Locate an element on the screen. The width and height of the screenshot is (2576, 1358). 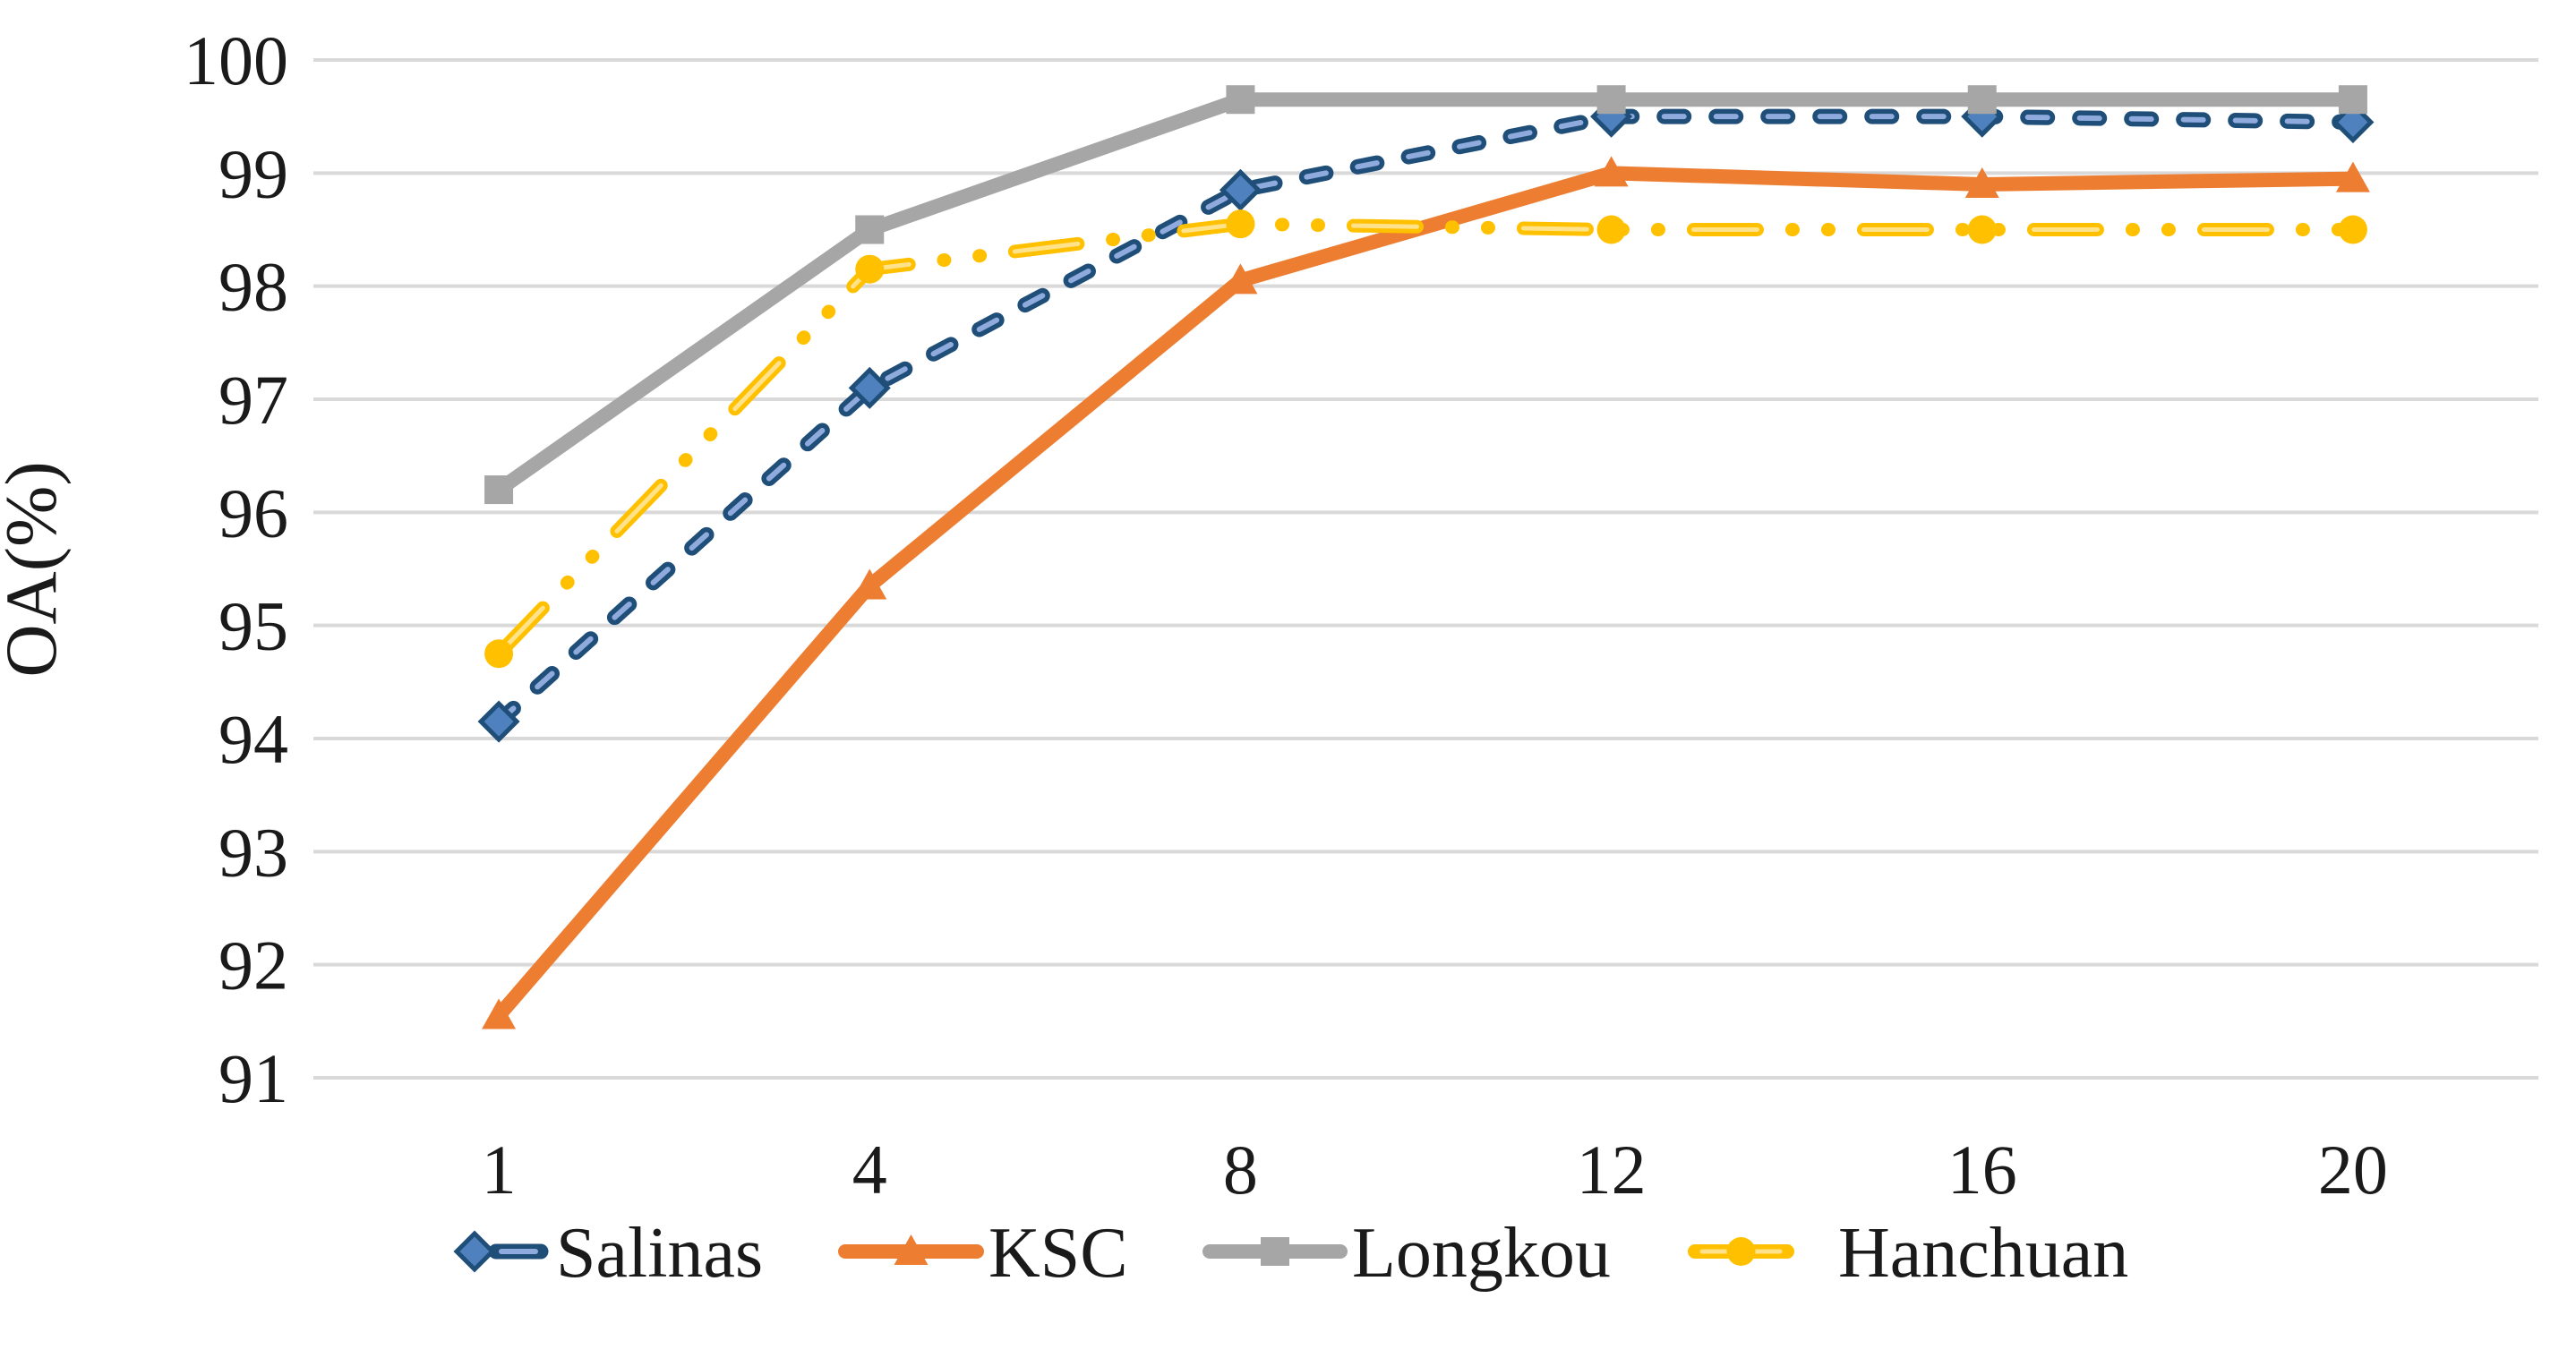
y-tick-label: 91 is located at coordinates (253, 1078).